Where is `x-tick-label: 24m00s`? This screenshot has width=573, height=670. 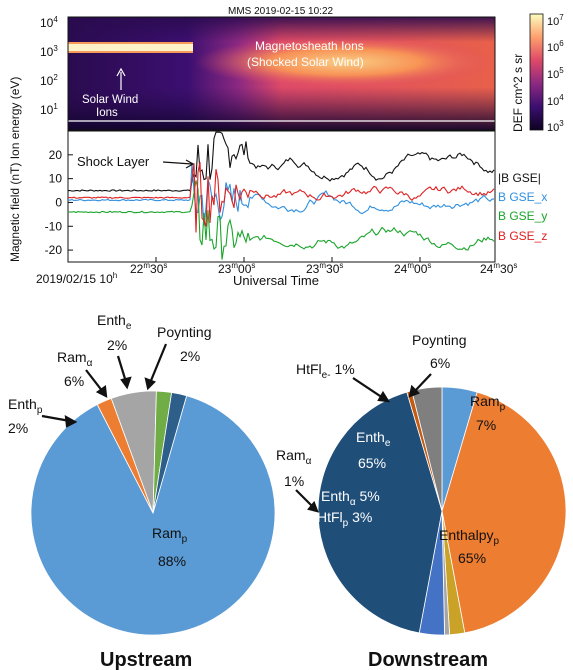 x-tick-label: 24m00s is located at coordinates (412, 268).